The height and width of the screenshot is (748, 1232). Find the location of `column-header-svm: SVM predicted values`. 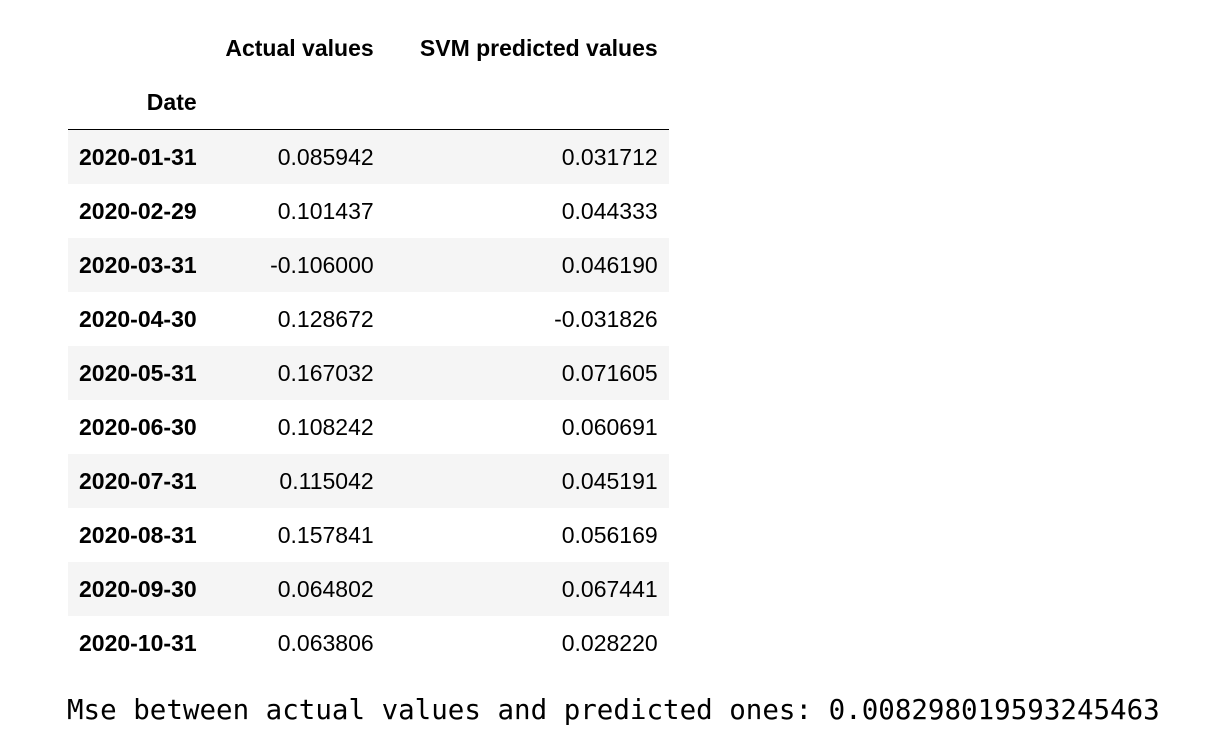

column-header-svm: SVM predicted values is located at coordinates (538, 48).